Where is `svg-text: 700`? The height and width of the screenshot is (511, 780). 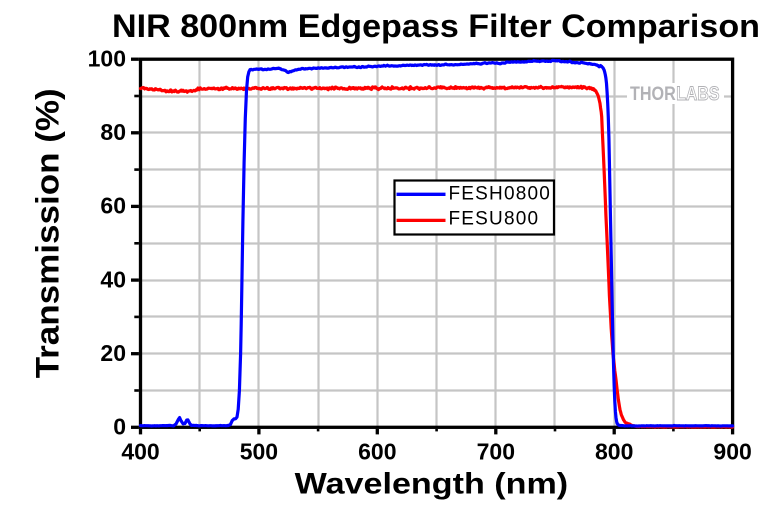
svg-text: 700 is located at coordinates (496, 451).